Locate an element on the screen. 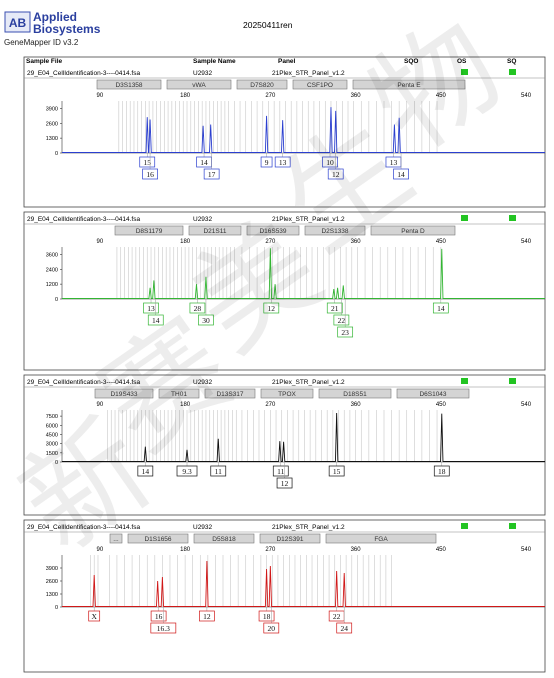 The width and height of the screenshot is (554, 678). os-flag is located at coordinates (464, 381).